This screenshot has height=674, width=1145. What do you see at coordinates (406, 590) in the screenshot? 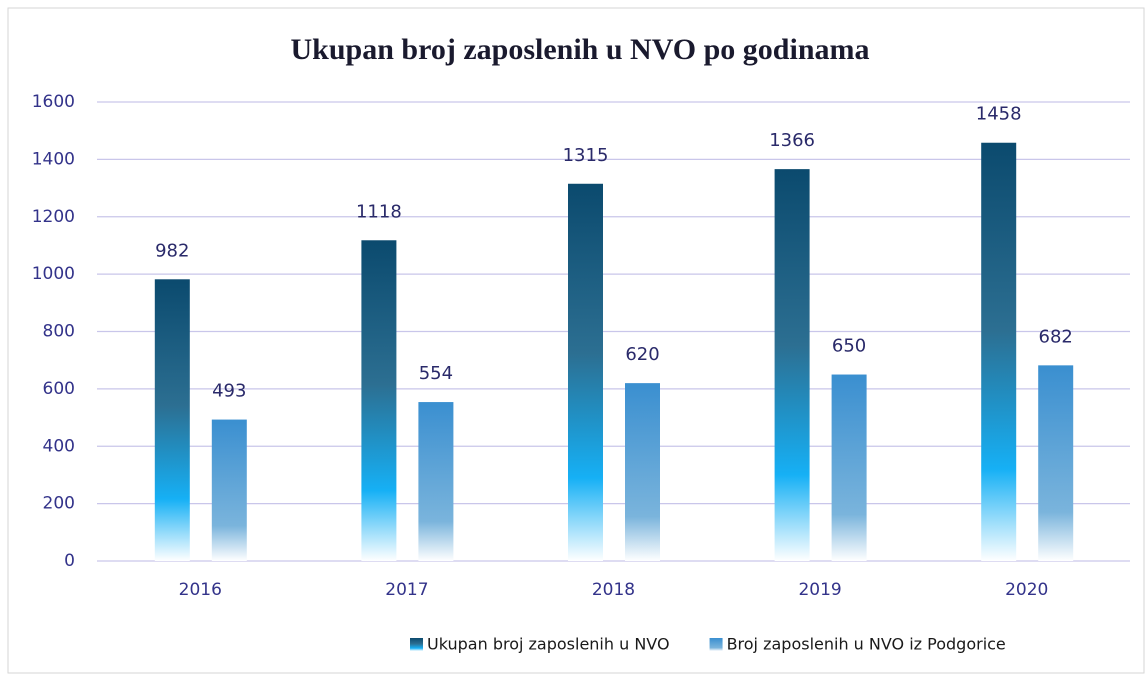
I see `x-tick-label: 2017` at bounding box center [406, 590].